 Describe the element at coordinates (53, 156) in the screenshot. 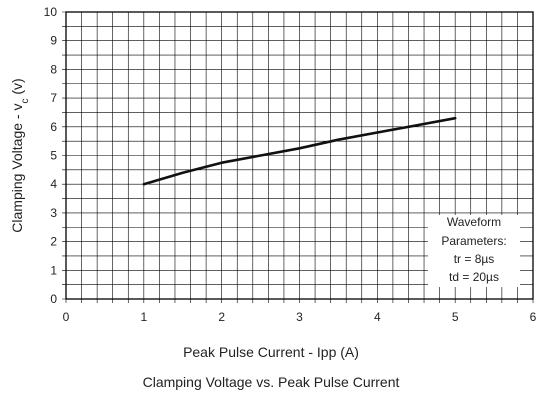

I see `y-tick-label: 5` at that location.